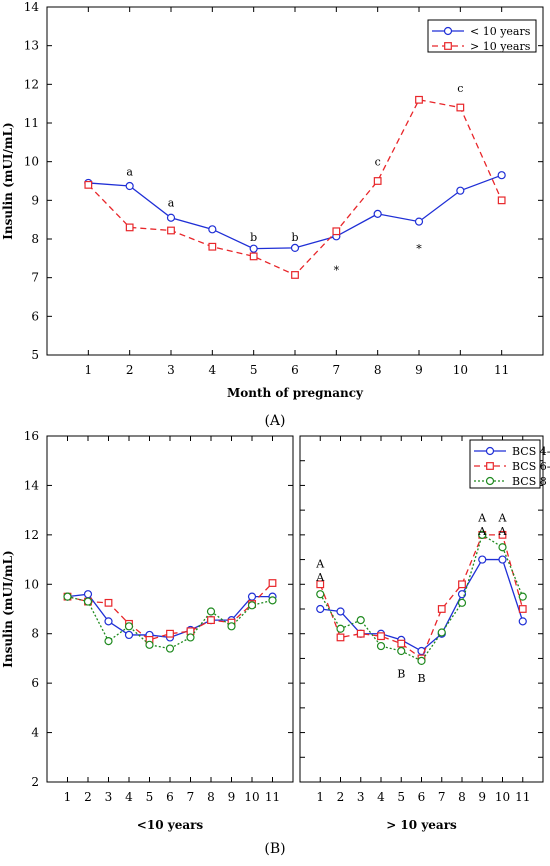  I want to click on legend-item: BCS 4-5, so click(512, 451).